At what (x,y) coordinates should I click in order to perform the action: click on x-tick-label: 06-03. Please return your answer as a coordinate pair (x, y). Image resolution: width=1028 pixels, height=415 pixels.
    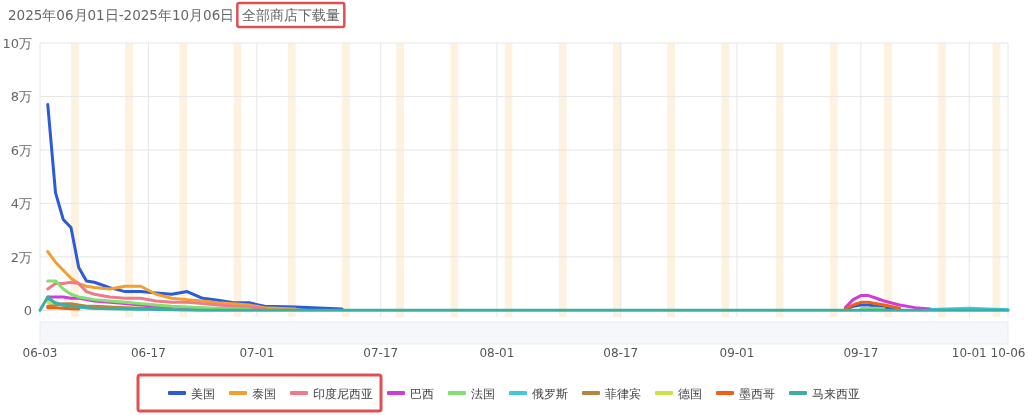
    Looking at the image, I should click on (40, 353).